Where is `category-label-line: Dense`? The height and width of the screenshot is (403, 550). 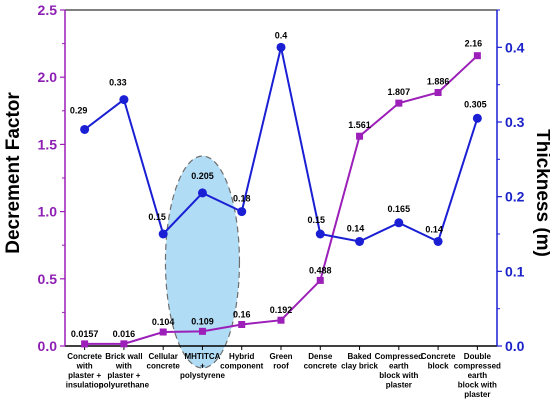 category-label-line: Dense is located at coordinates (320, 356).